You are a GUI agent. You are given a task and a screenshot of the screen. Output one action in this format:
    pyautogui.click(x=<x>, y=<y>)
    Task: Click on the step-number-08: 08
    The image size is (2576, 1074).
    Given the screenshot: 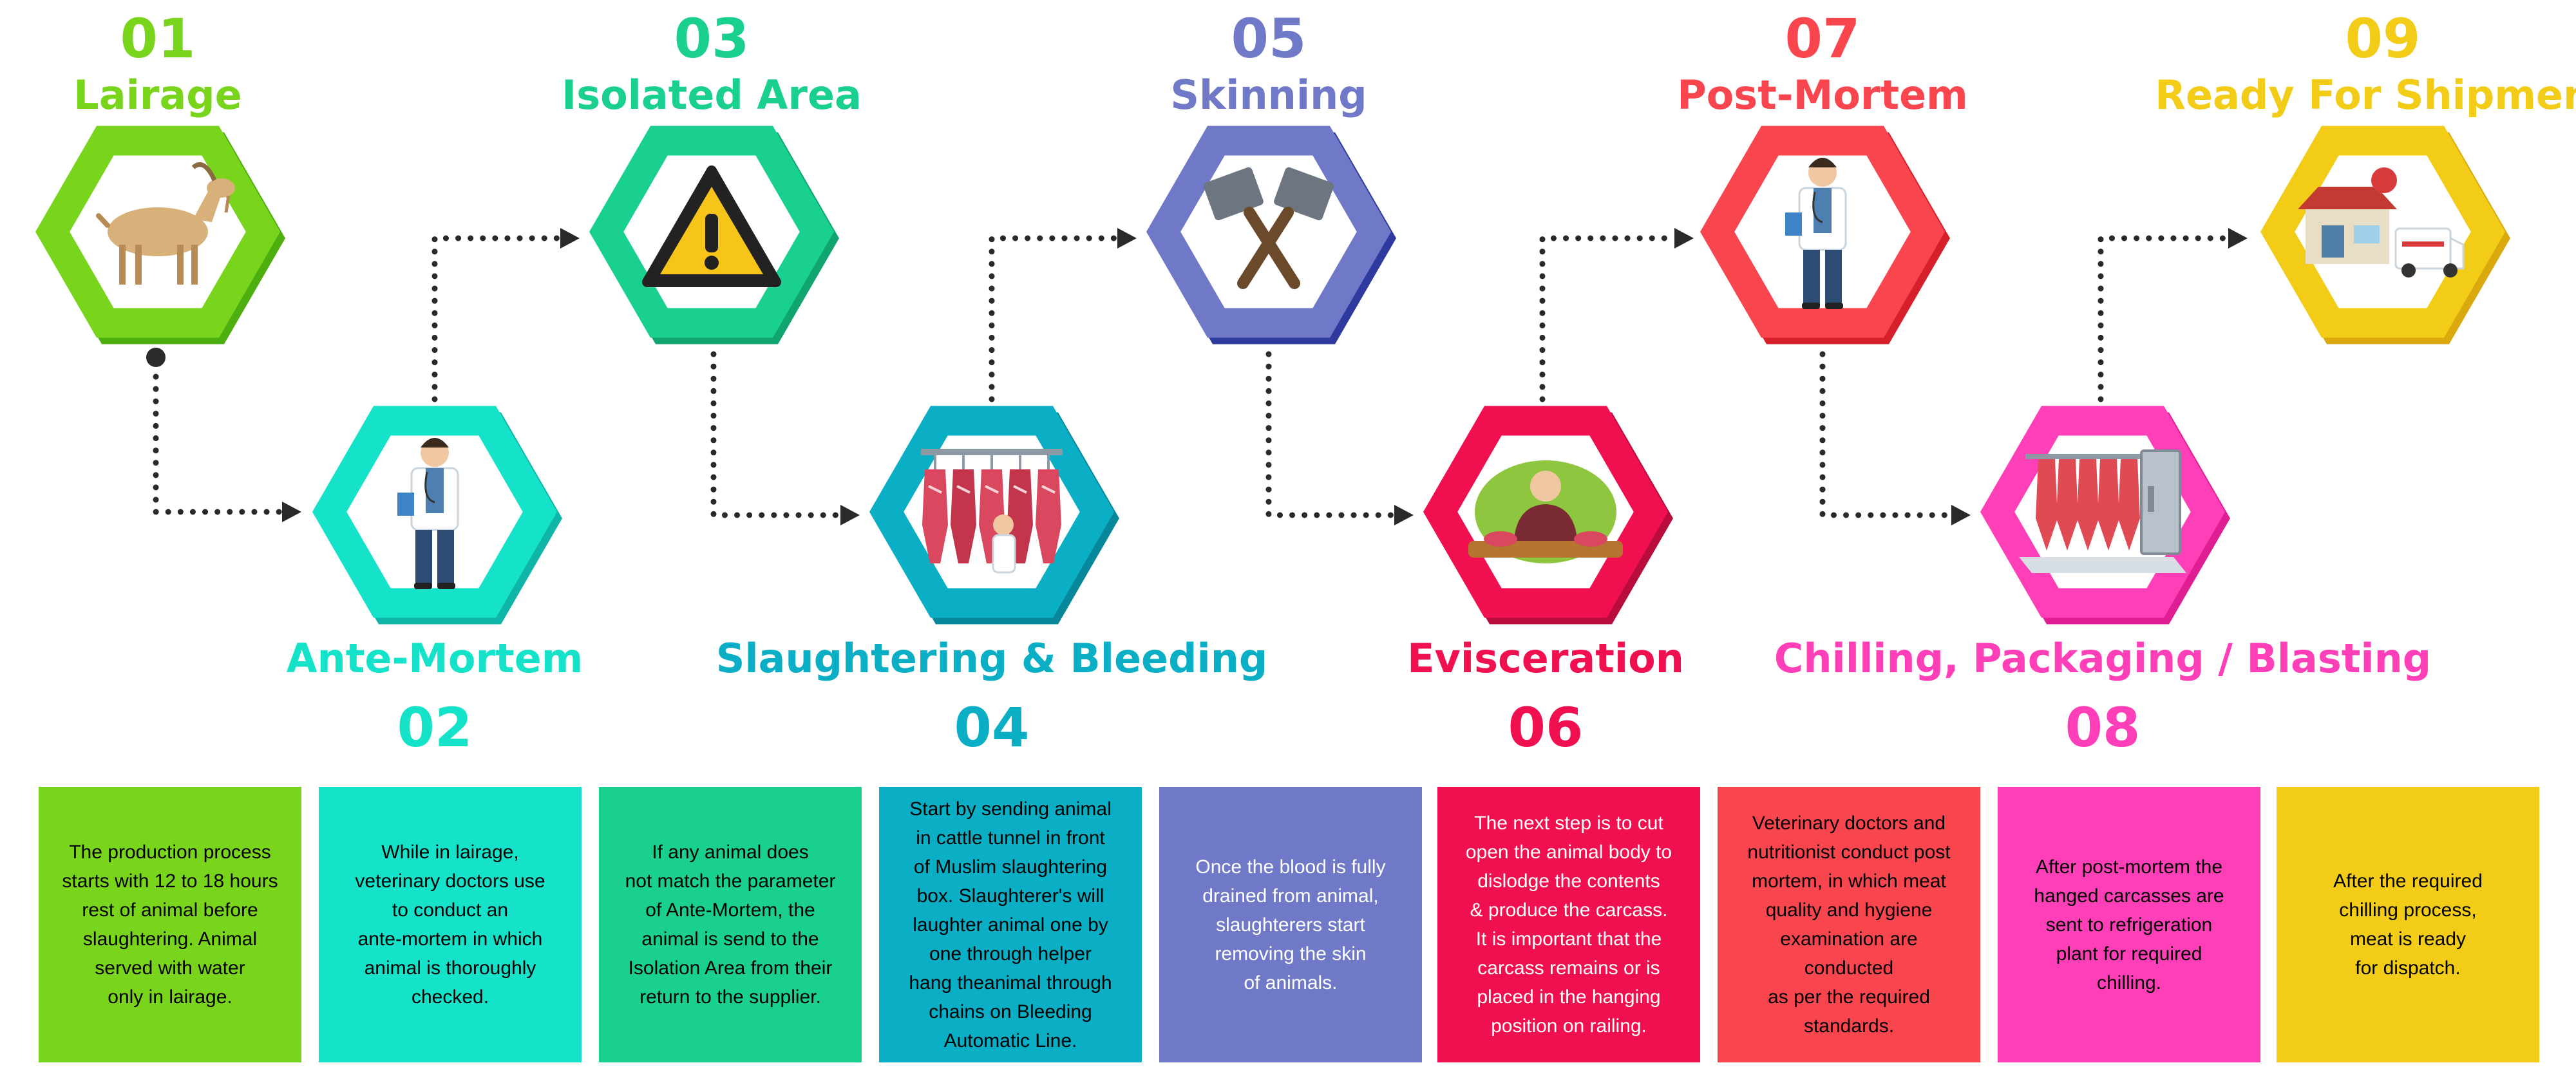 What is the action you would take?
    pyautogui.click(x=2103, y=727)
    